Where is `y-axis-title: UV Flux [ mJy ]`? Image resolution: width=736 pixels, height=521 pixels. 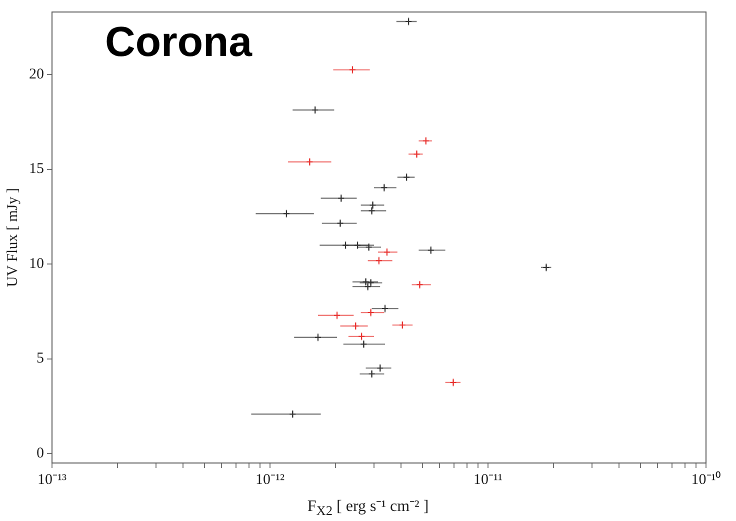 y-axis-title: UV Flux [ mJy ] is located at coordinates (12, 237).